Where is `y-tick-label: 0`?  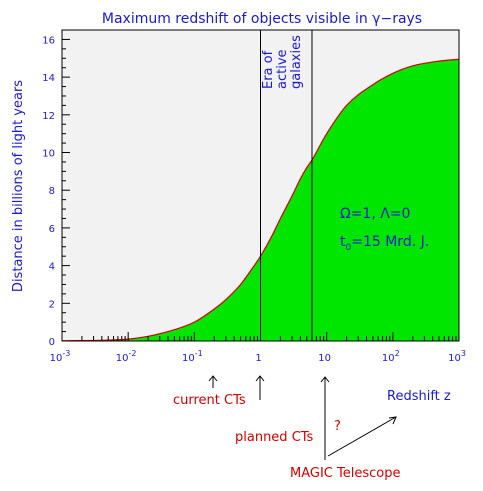 y-tick-label: 0 is located at coordinates (52, 342).